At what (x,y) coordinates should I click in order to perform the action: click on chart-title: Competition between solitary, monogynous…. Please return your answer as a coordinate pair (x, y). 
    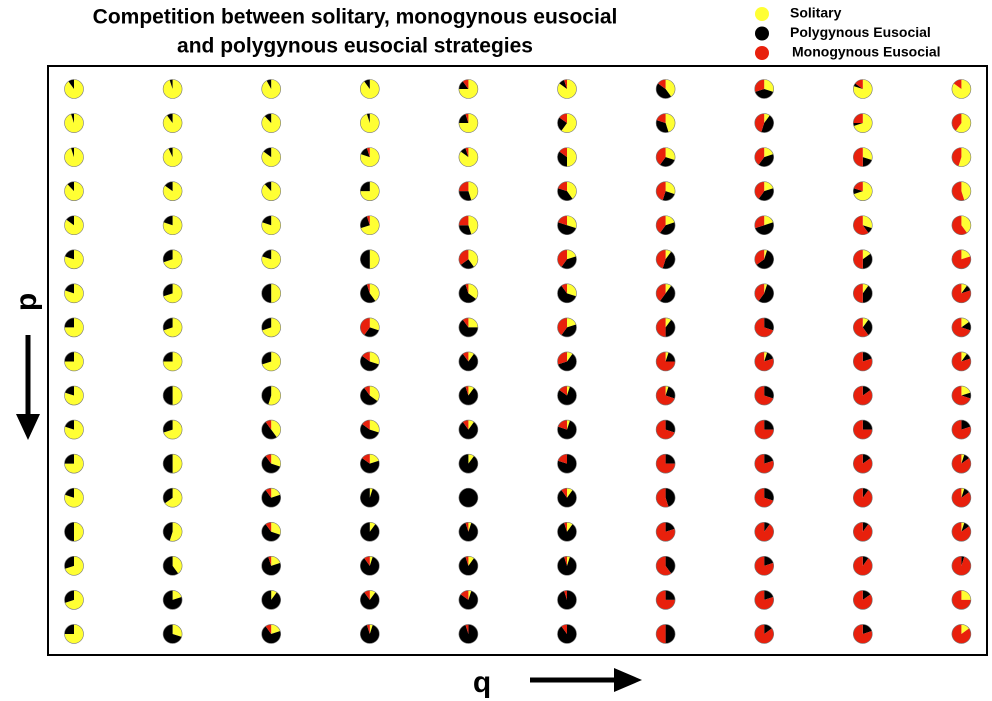
    Looking at the image, I should click on (355, 17).